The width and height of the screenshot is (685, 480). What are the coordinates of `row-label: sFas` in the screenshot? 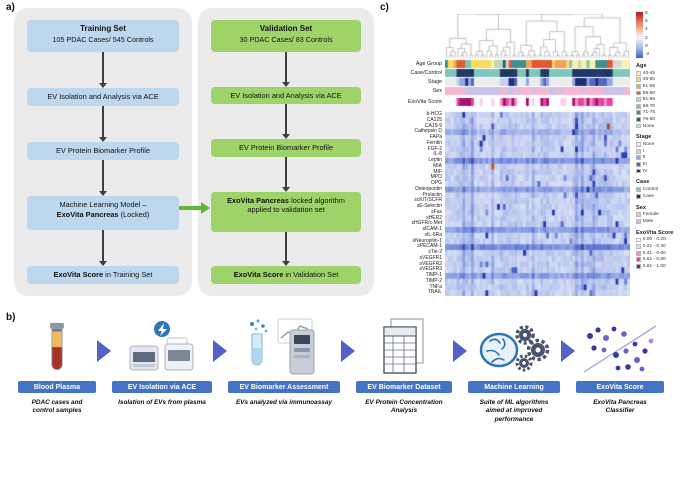 It's located at (436, 211).